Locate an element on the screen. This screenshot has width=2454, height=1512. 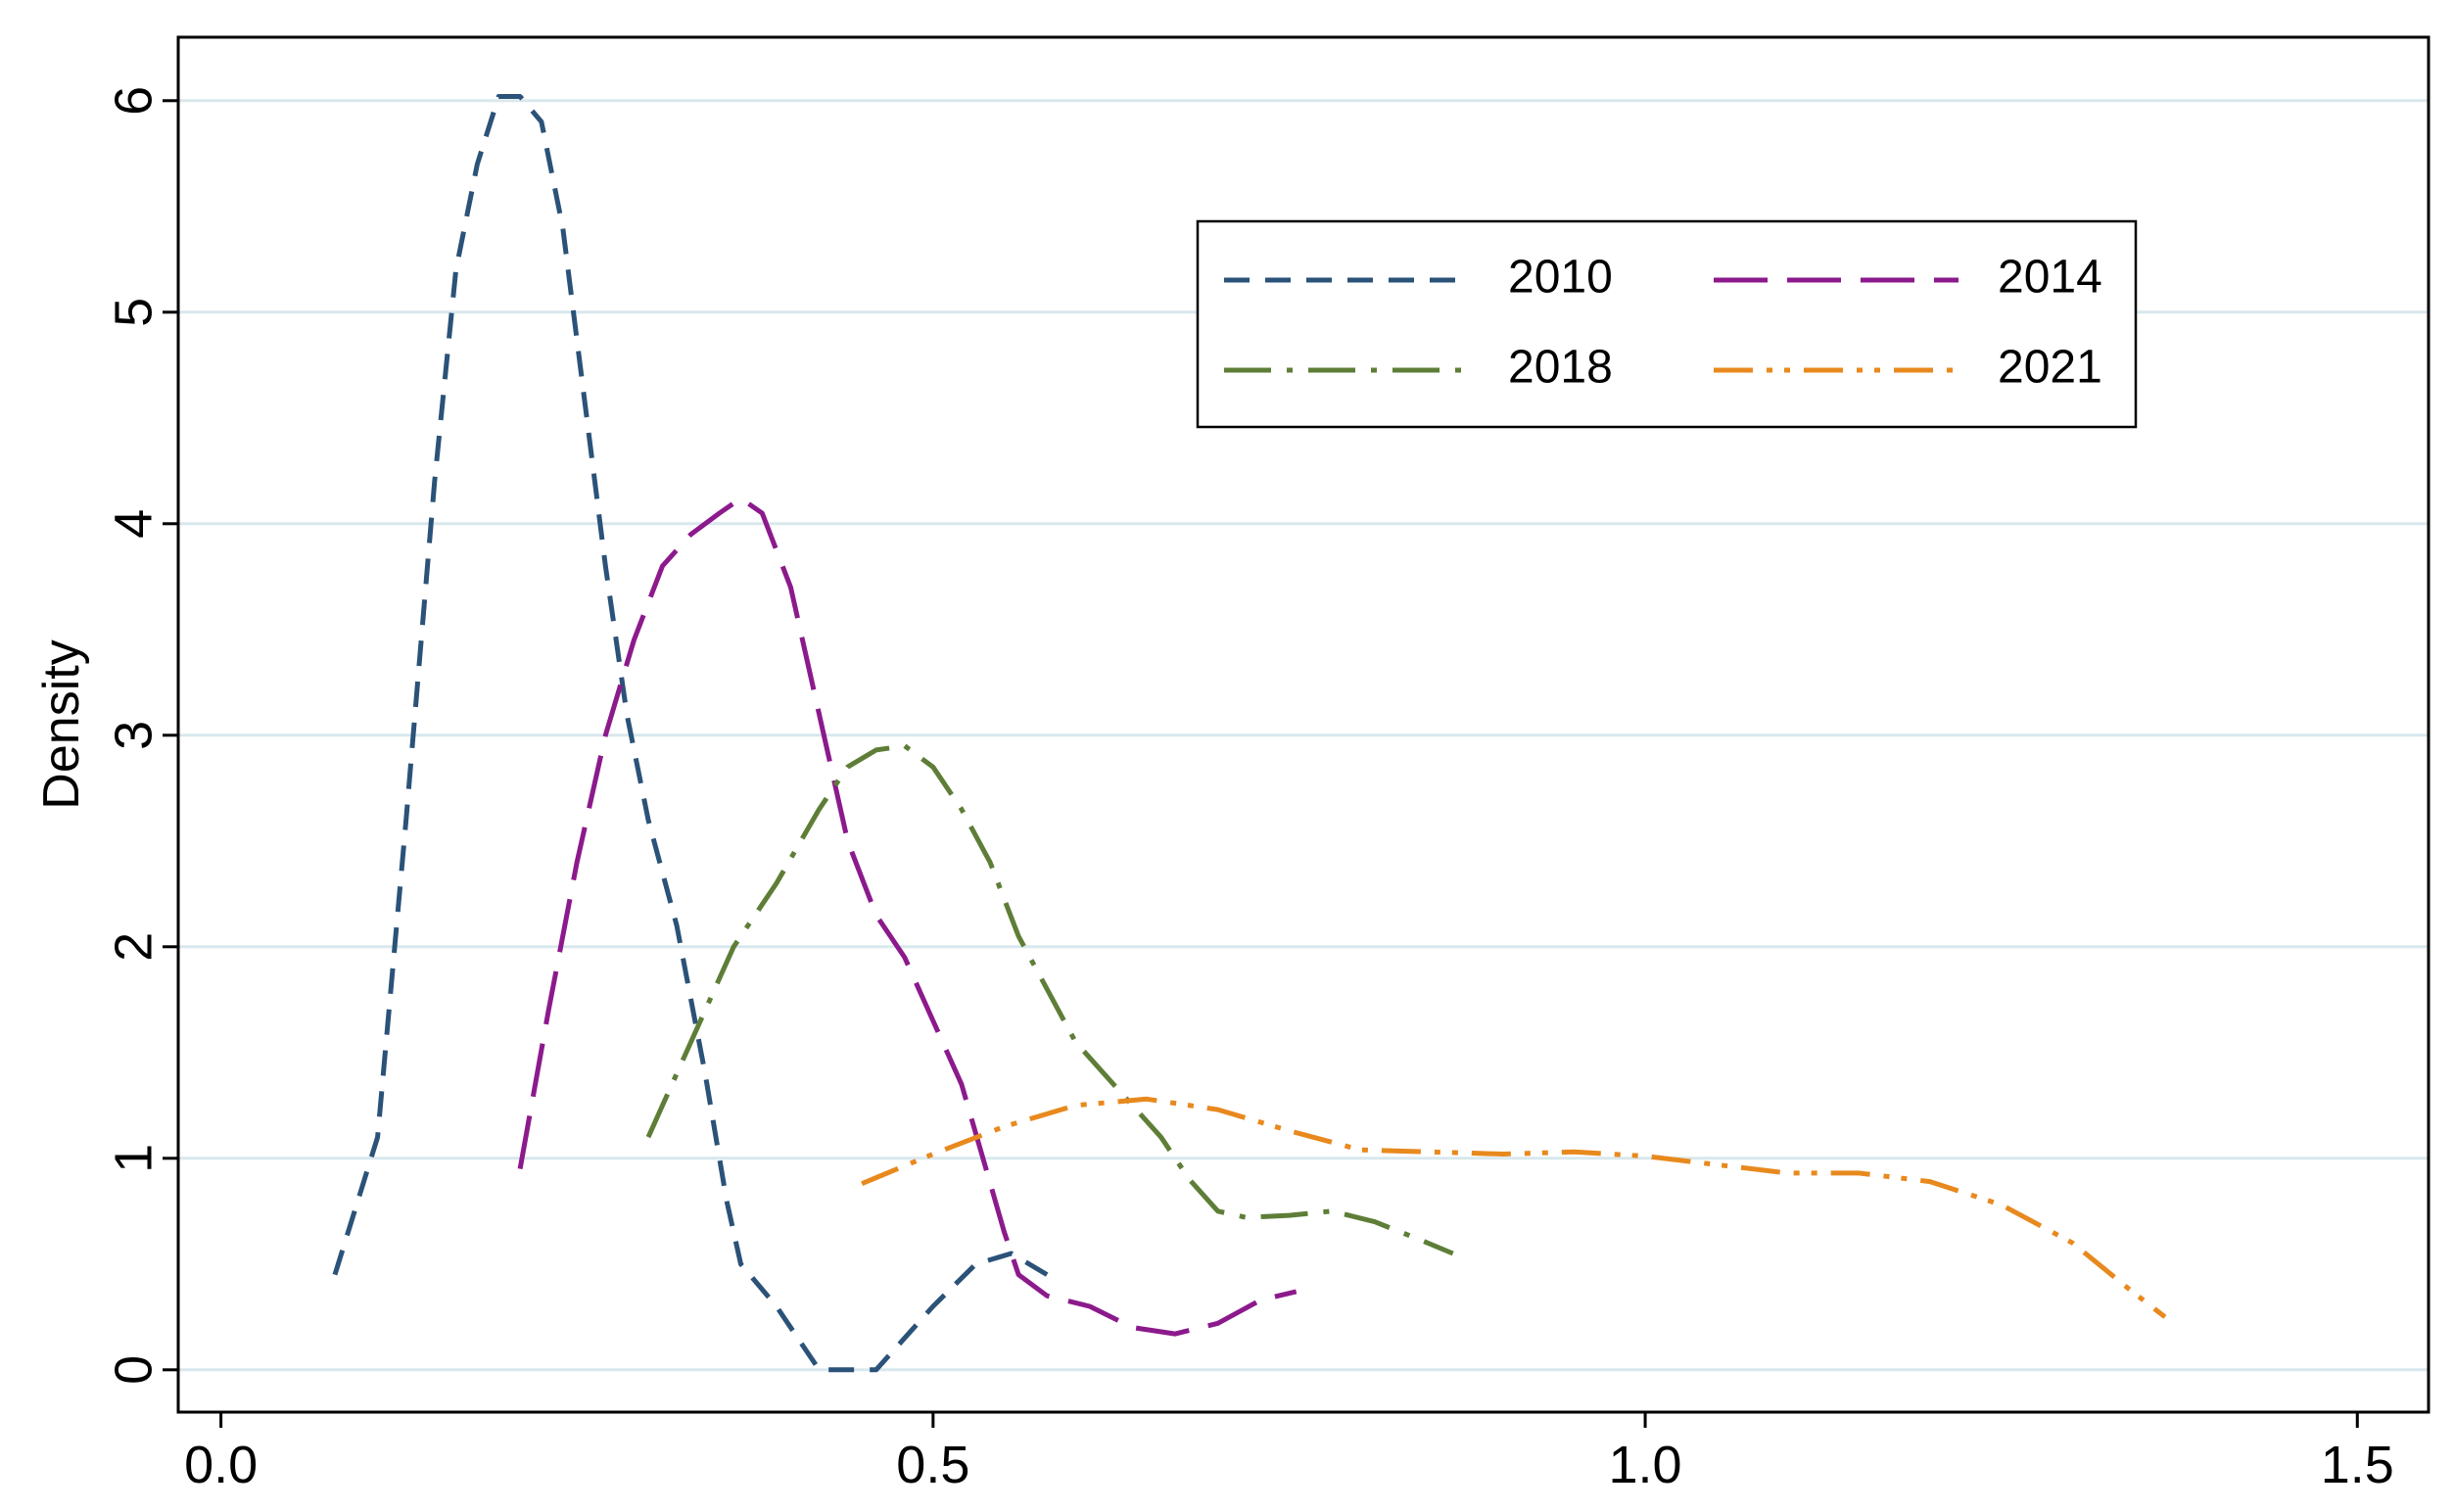
y-tick-label: 5 is located at coordinates (133, 312).